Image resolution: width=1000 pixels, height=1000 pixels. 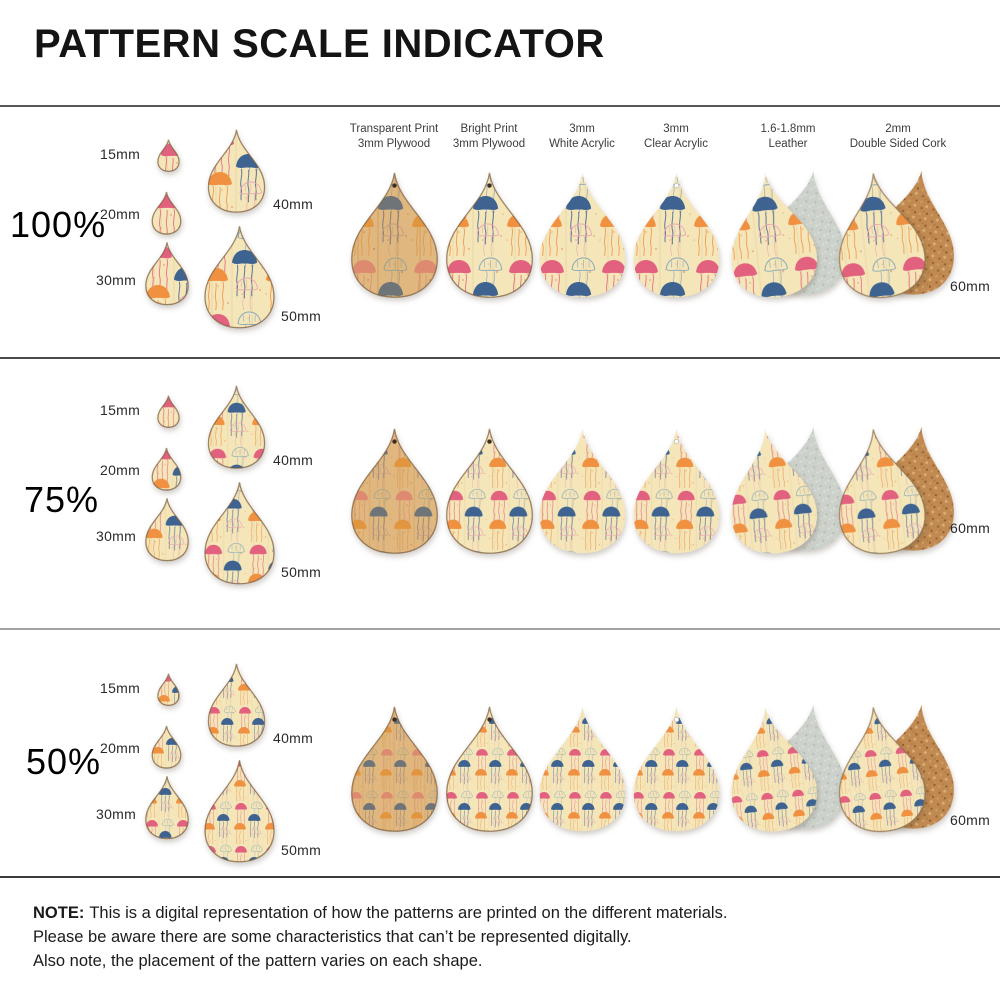 I want to click on material-header: 3mm White Acrylic, so click(x=582, y=136).